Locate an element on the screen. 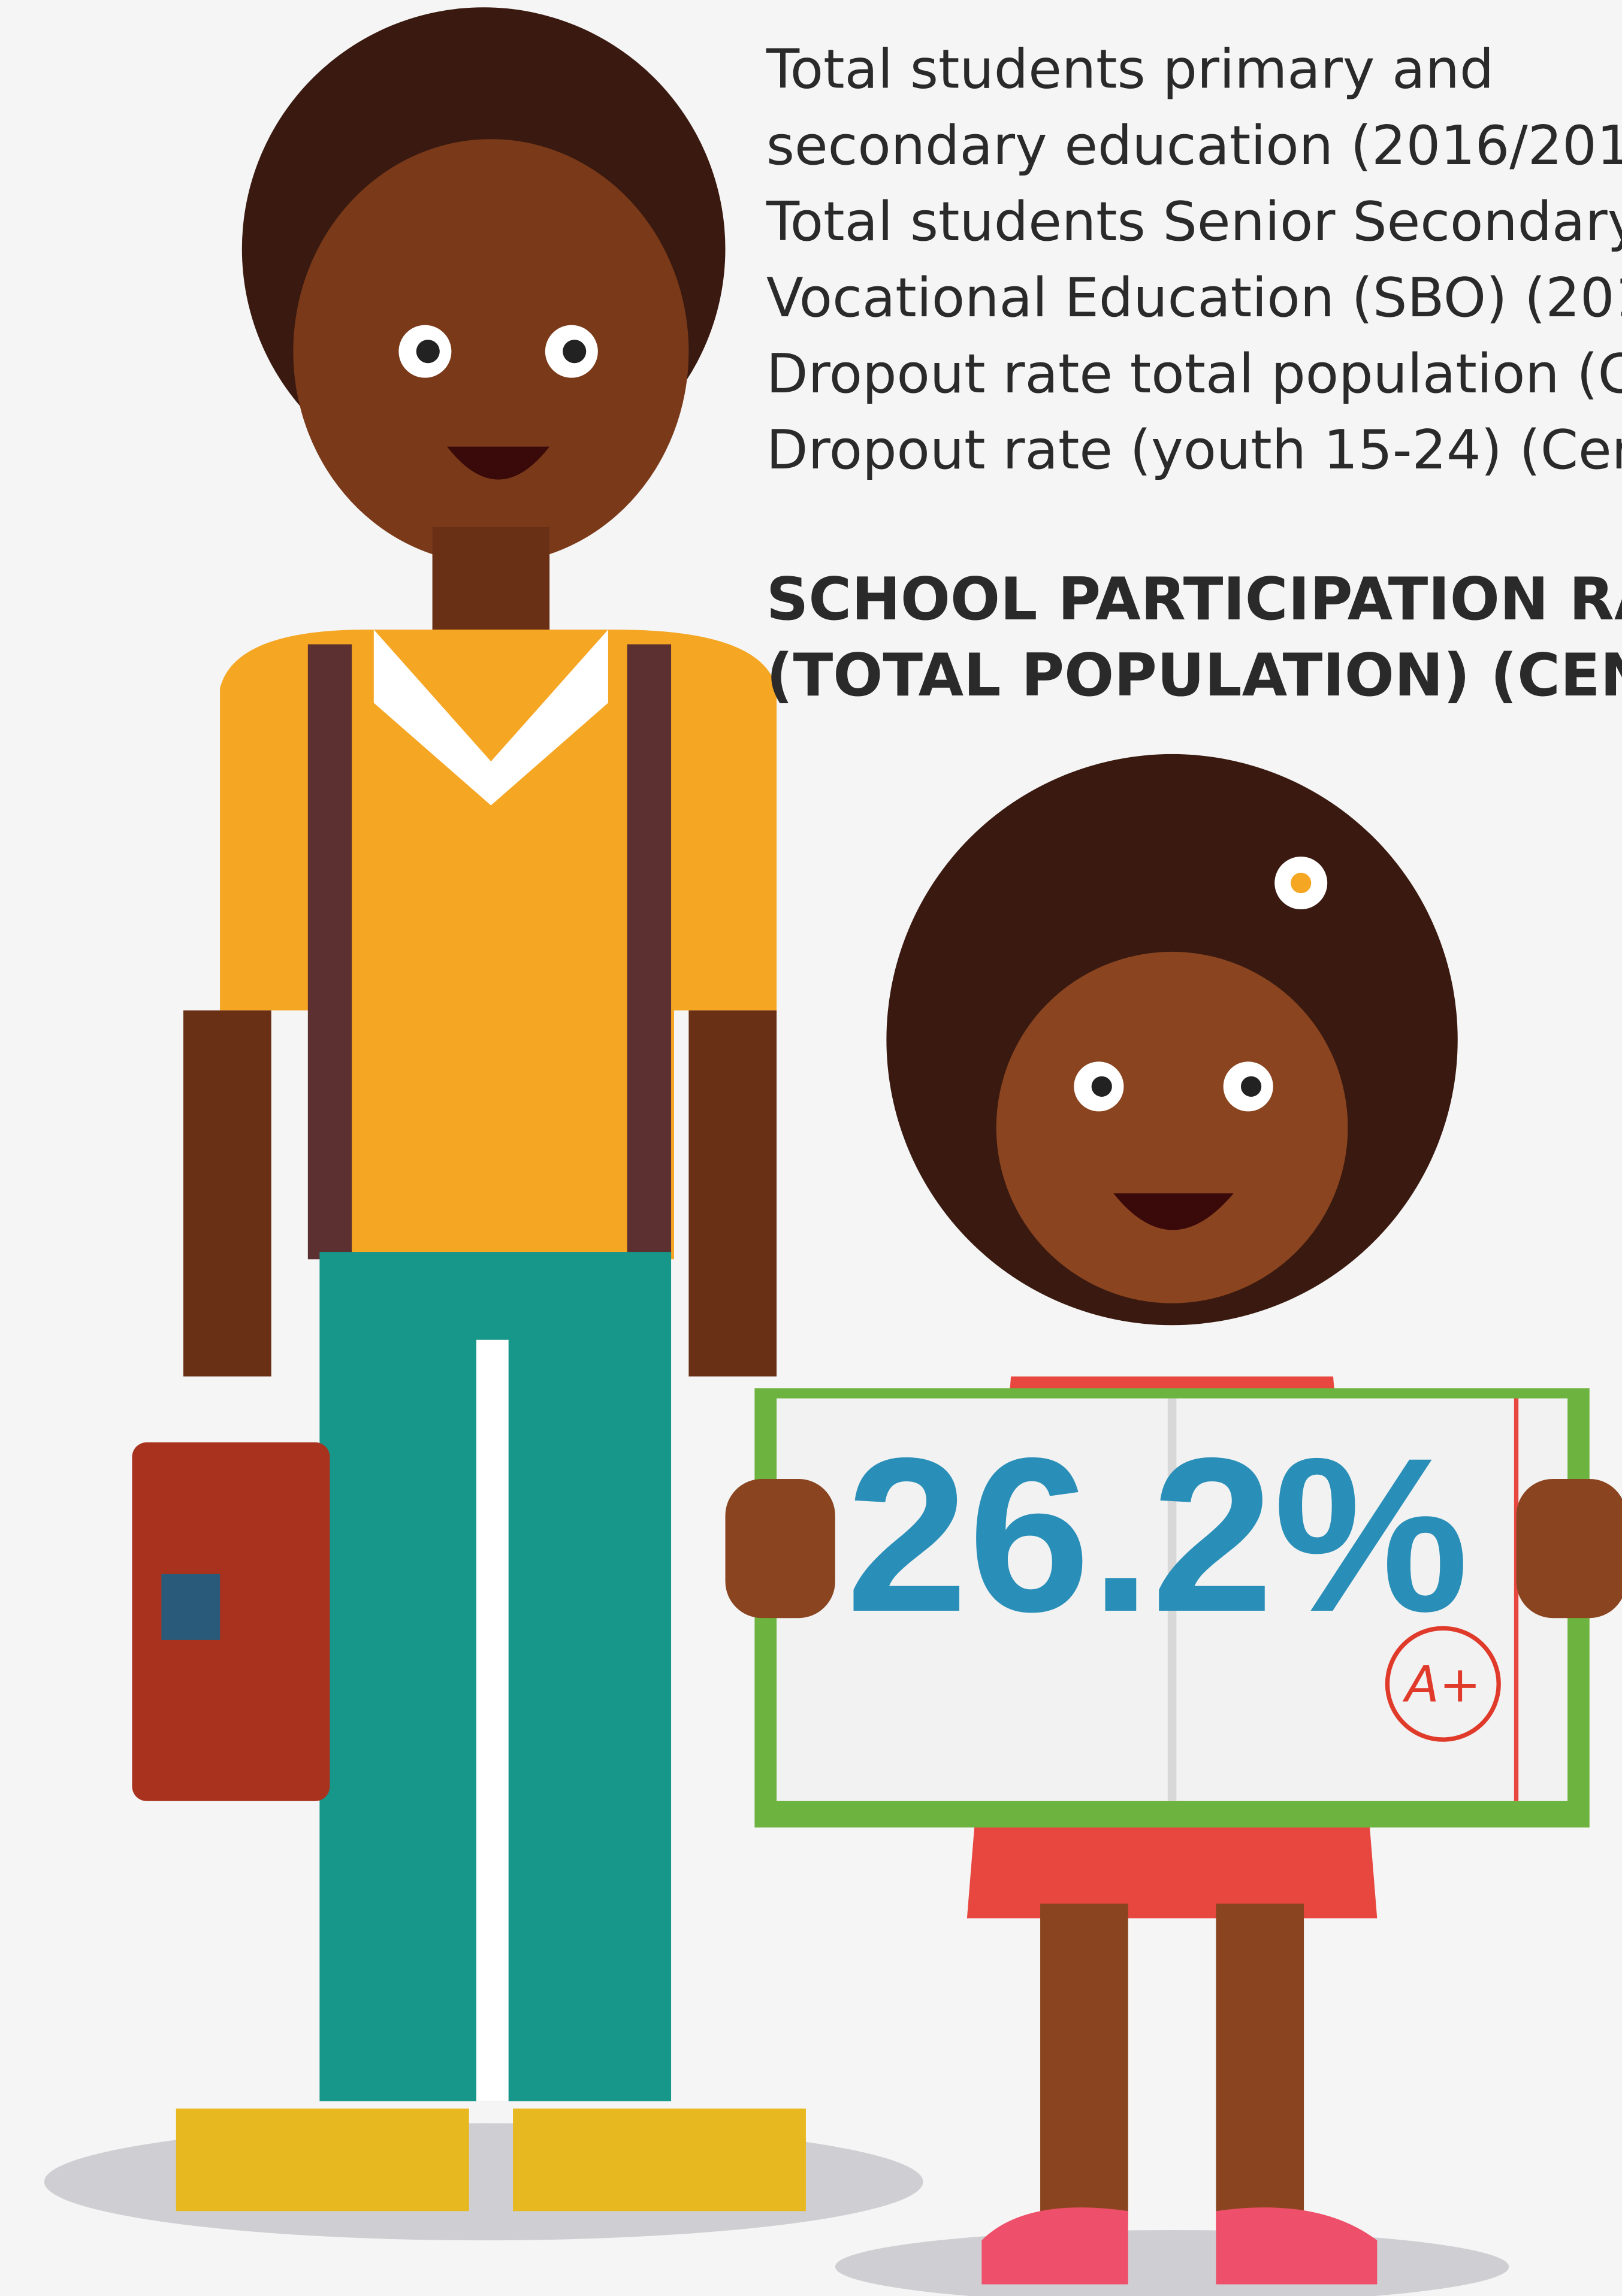 This screenshot has width=1622, height=2296. grade: A+ is located at coordinates (1441, 1685).